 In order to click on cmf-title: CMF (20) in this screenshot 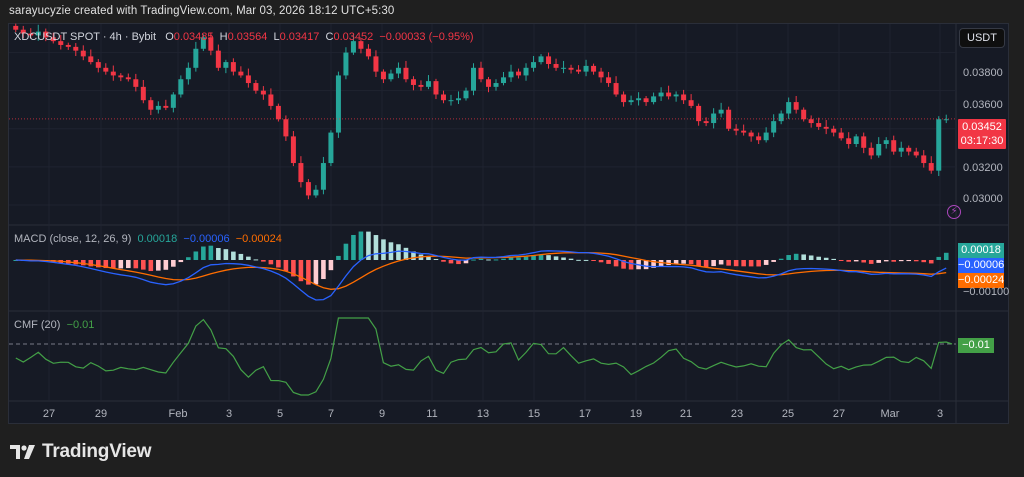, I will do `click(37, 325)`.